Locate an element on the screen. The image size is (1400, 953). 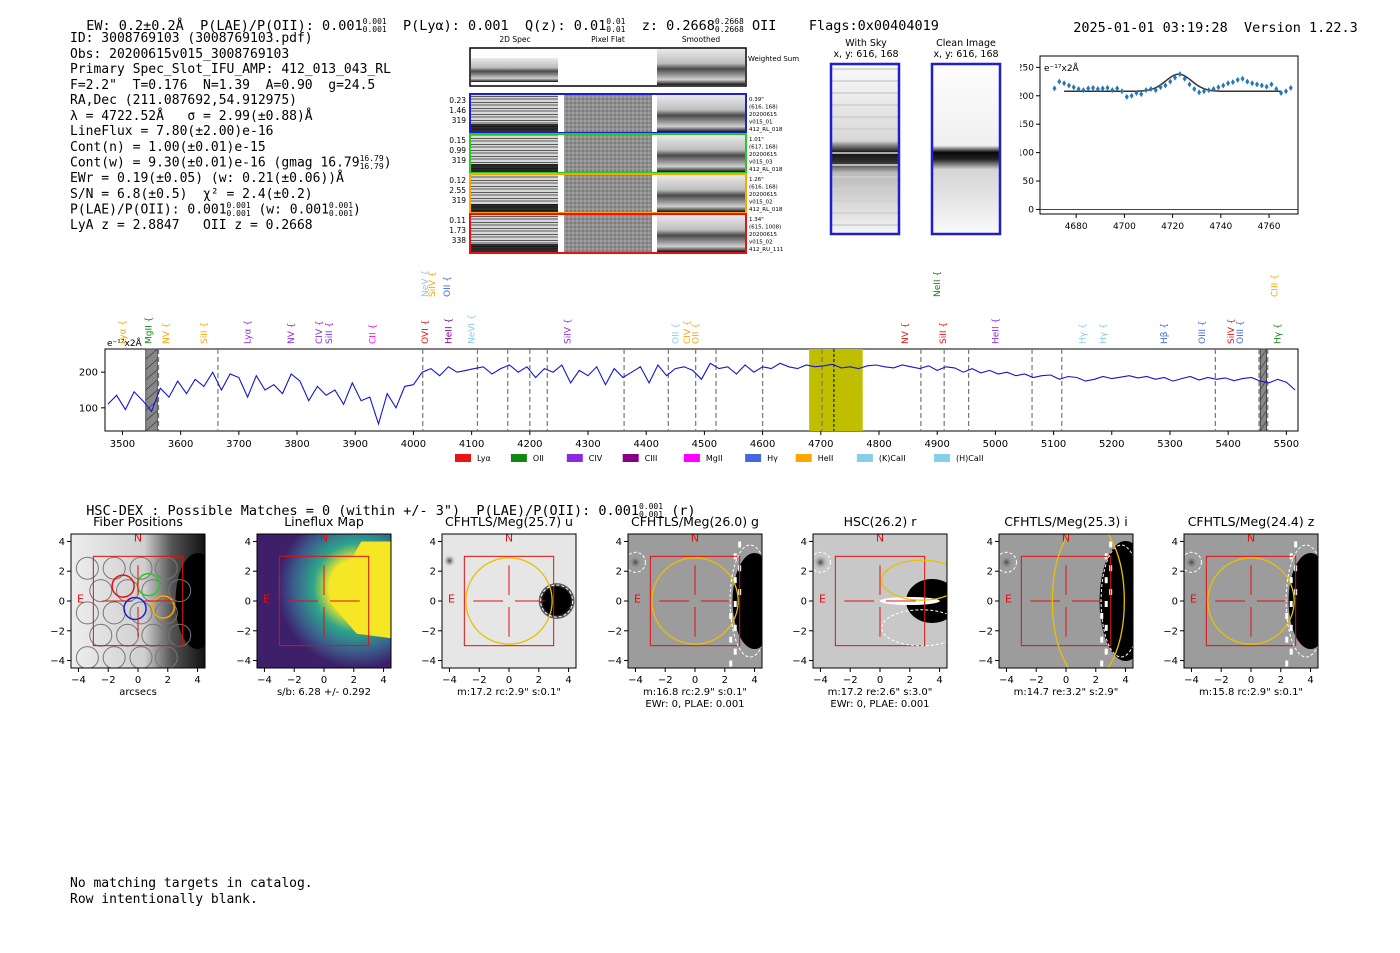
aperture-circle is located at coordinates (1251, 601).